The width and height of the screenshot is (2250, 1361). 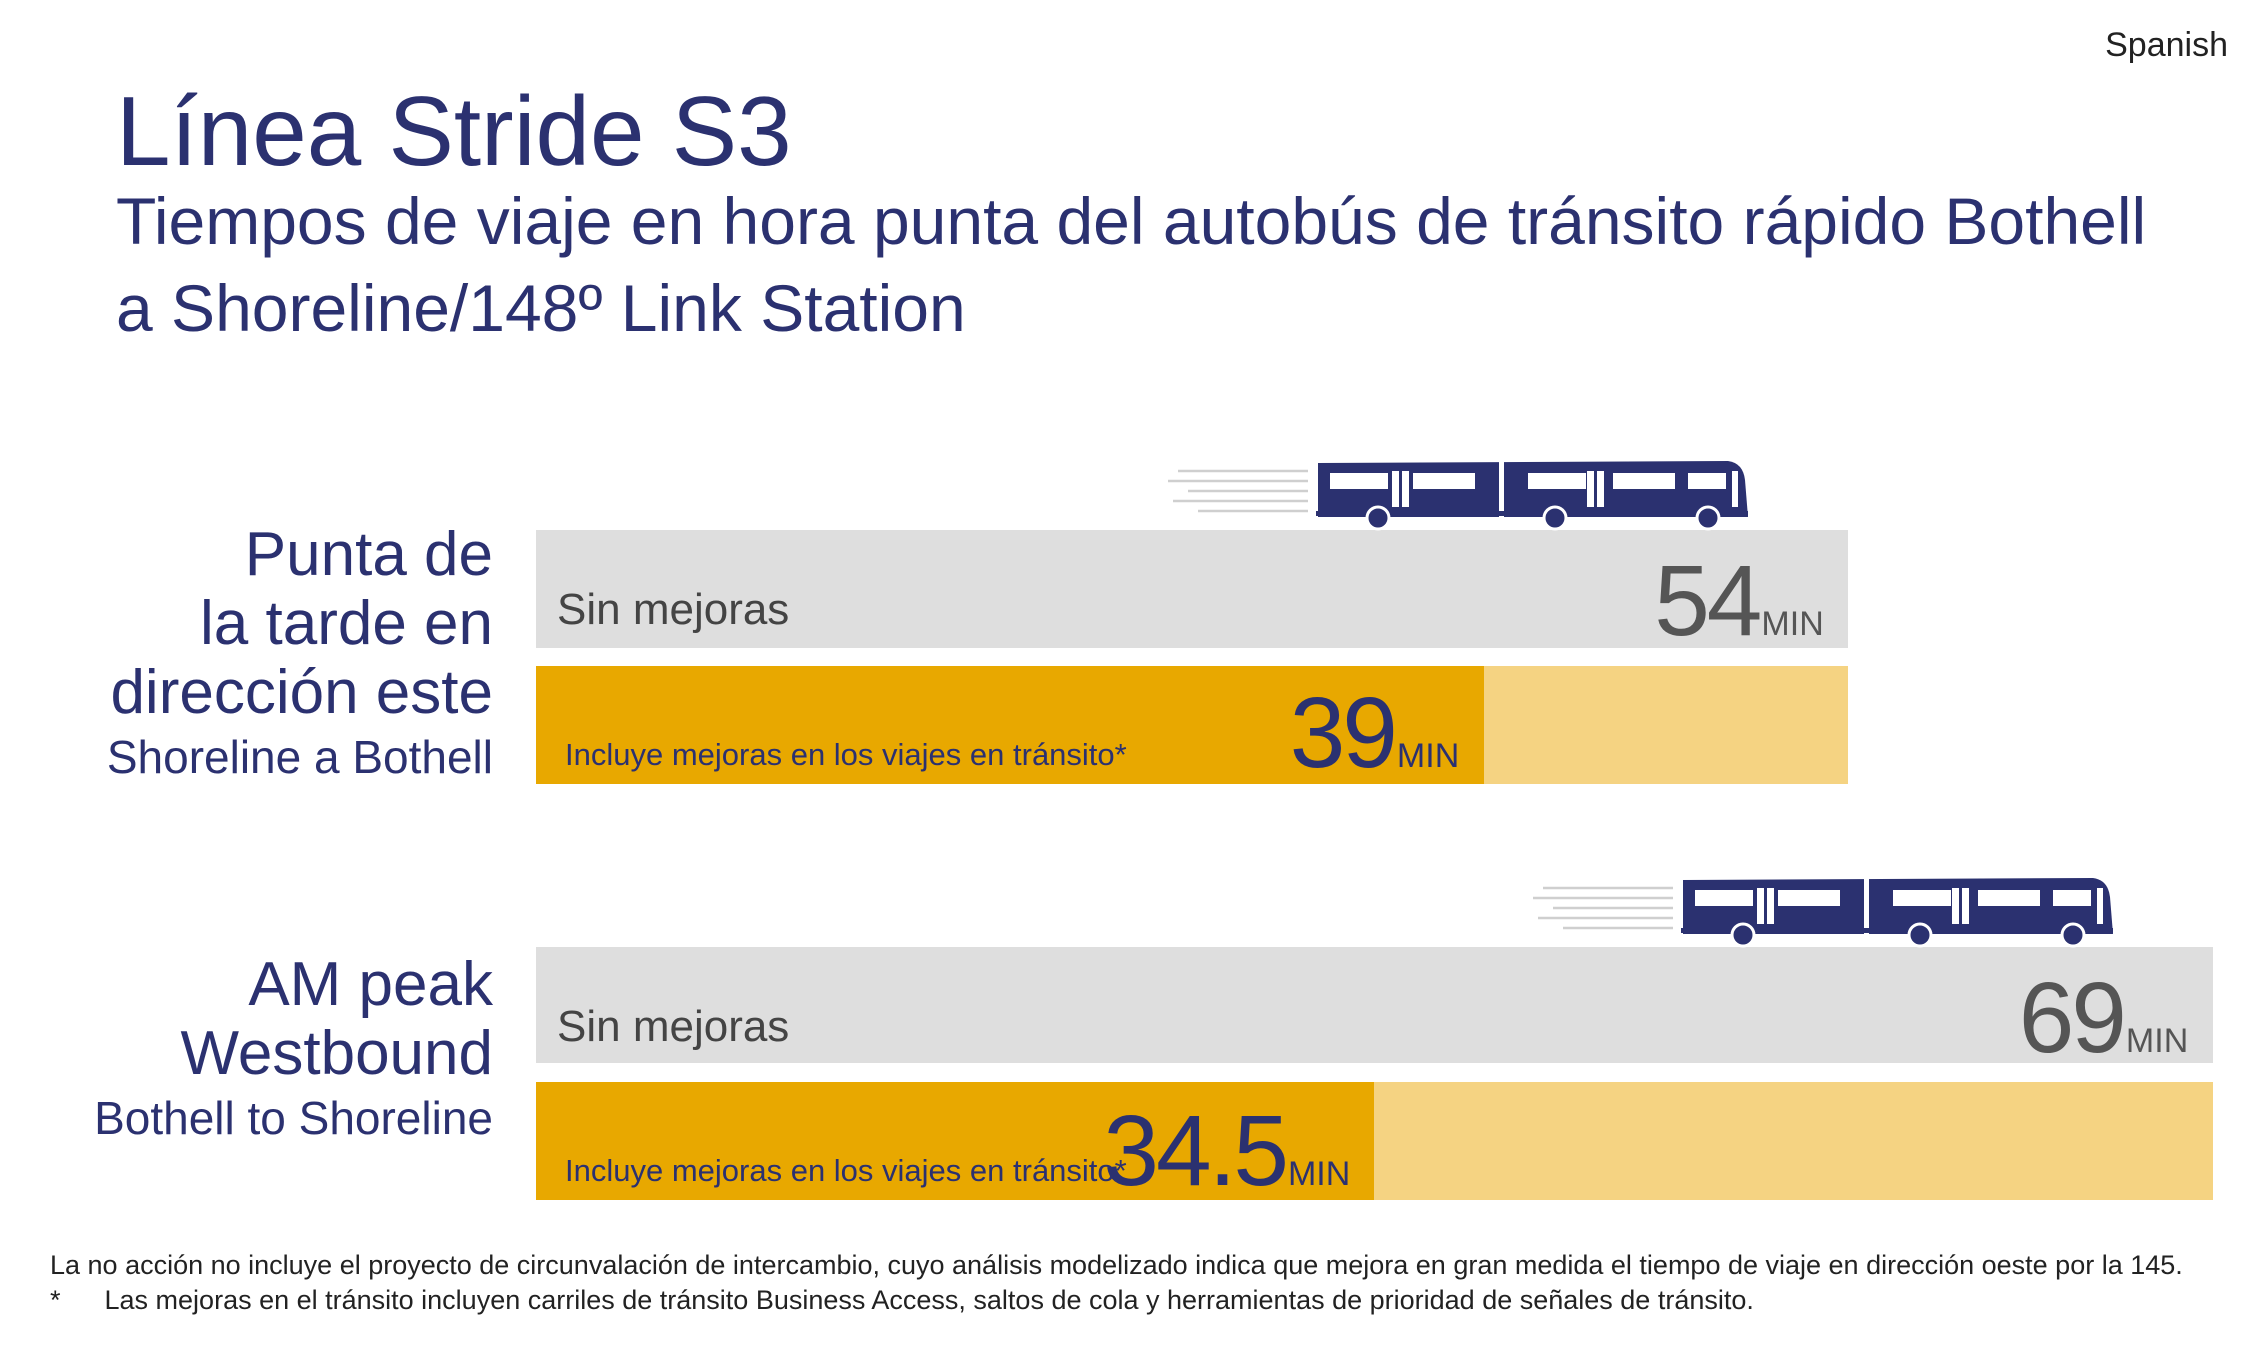 I want to click on group-2-label-line-1: AM peak, so click(x=370, y=984).